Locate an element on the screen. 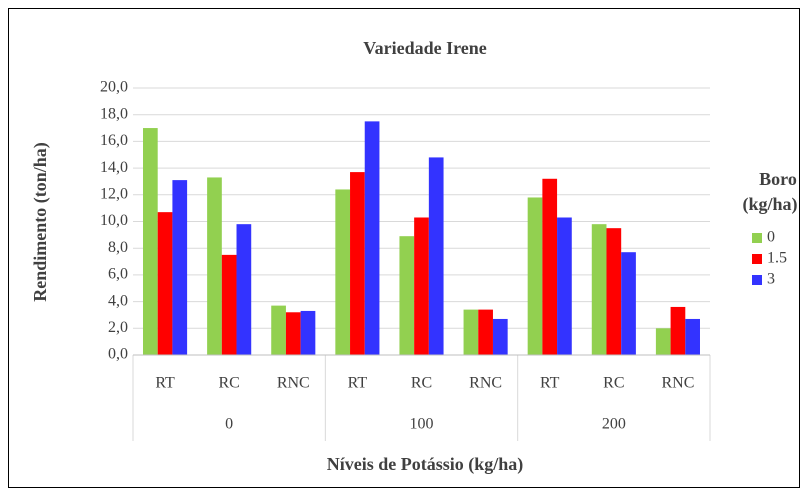  y-tick-label: 4,0 is located at coordinates (118, 300).